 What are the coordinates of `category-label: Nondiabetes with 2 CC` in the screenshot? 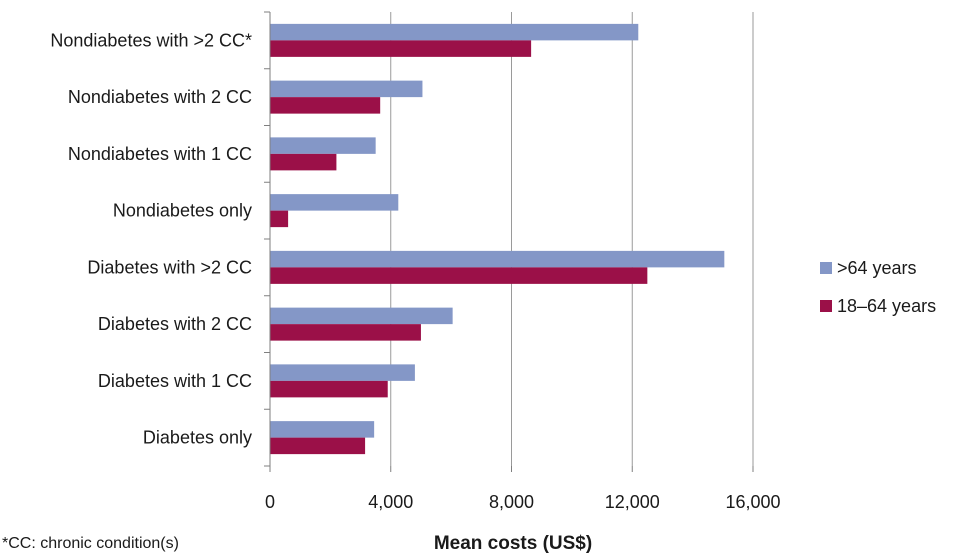 It's located at (160, 97).